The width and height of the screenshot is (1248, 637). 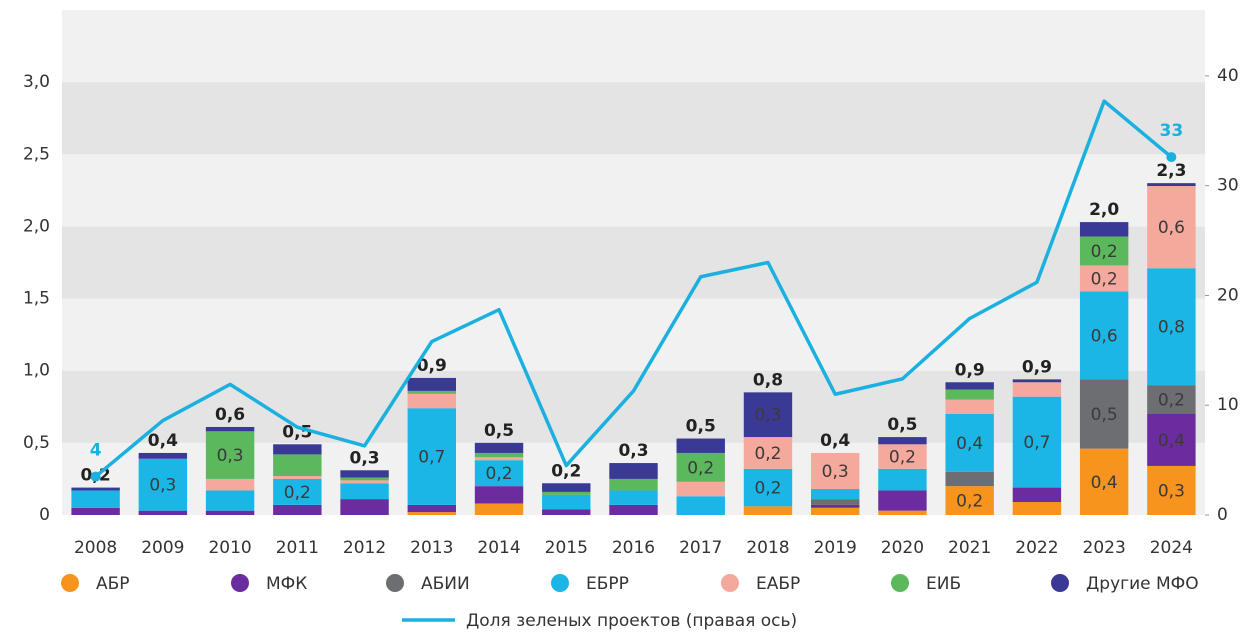 I want to click on y-tick-label: 0,5, so click(x=36, y=443).